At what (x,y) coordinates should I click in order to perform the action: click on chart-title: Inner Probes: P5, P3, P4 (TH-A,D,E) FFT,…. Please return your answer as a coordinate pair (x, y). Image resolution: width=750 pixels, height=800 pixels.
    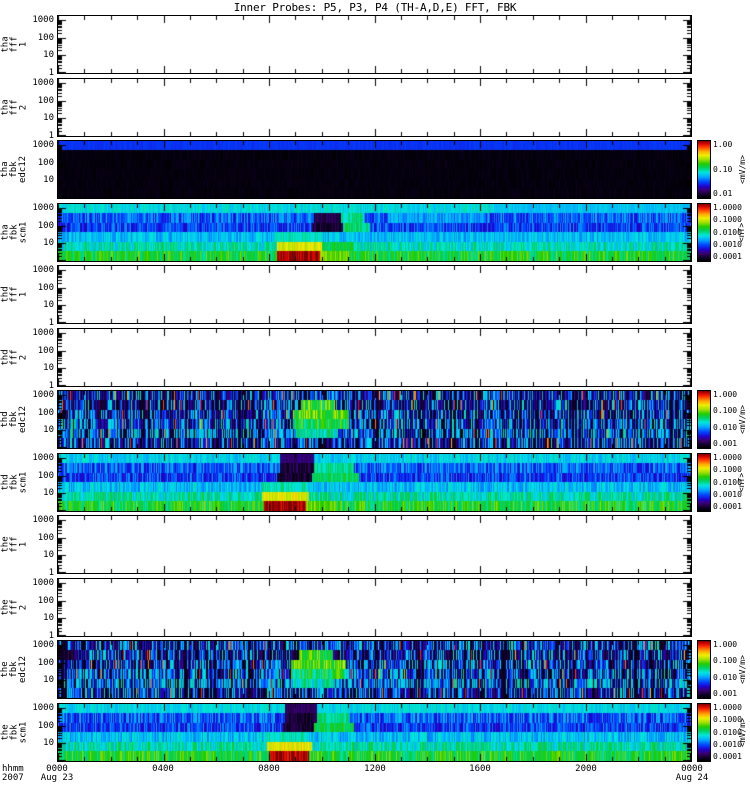
    Looking at the image, I should click on (375, 7).